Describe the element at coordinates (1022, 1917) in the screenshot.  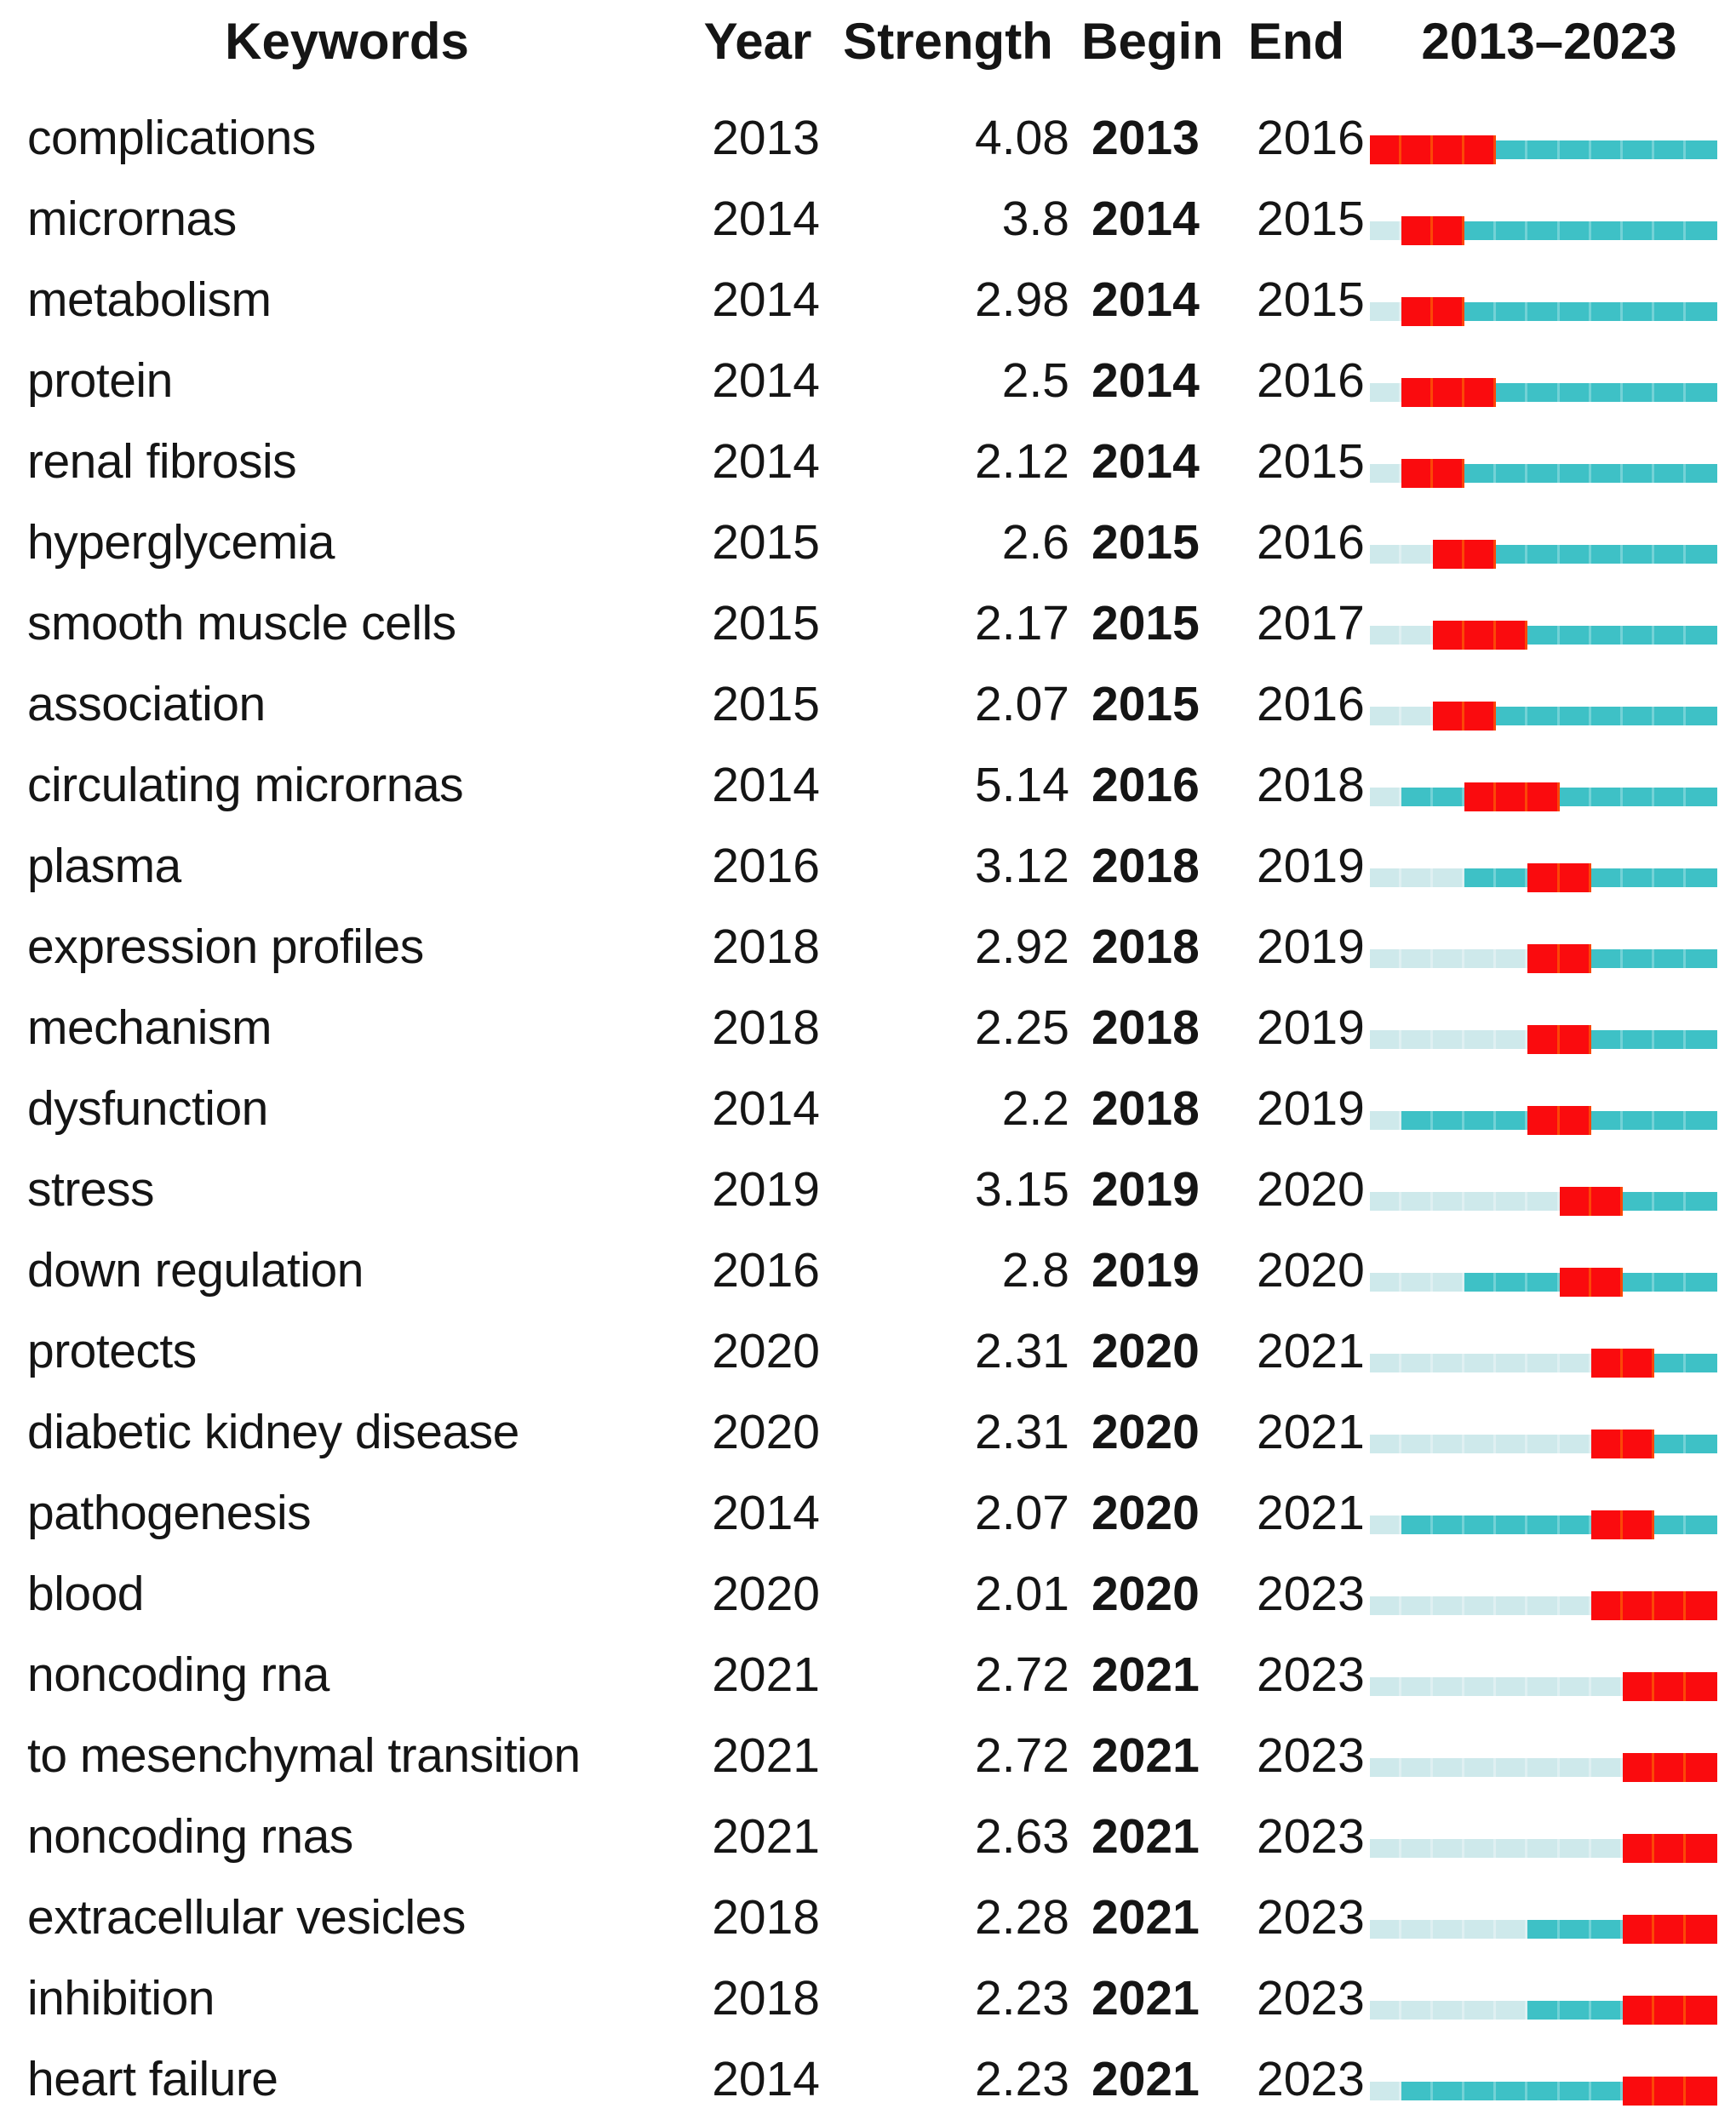
I see `strength-cell: 2.28` at that location.